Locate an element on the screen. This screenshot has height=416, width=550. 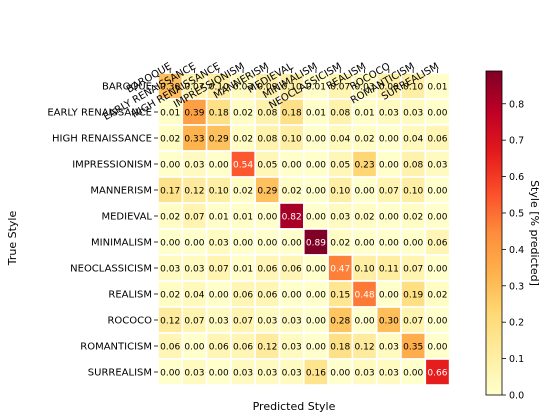
cell-value-label: 0.04 is located at coordinates (340, 140).